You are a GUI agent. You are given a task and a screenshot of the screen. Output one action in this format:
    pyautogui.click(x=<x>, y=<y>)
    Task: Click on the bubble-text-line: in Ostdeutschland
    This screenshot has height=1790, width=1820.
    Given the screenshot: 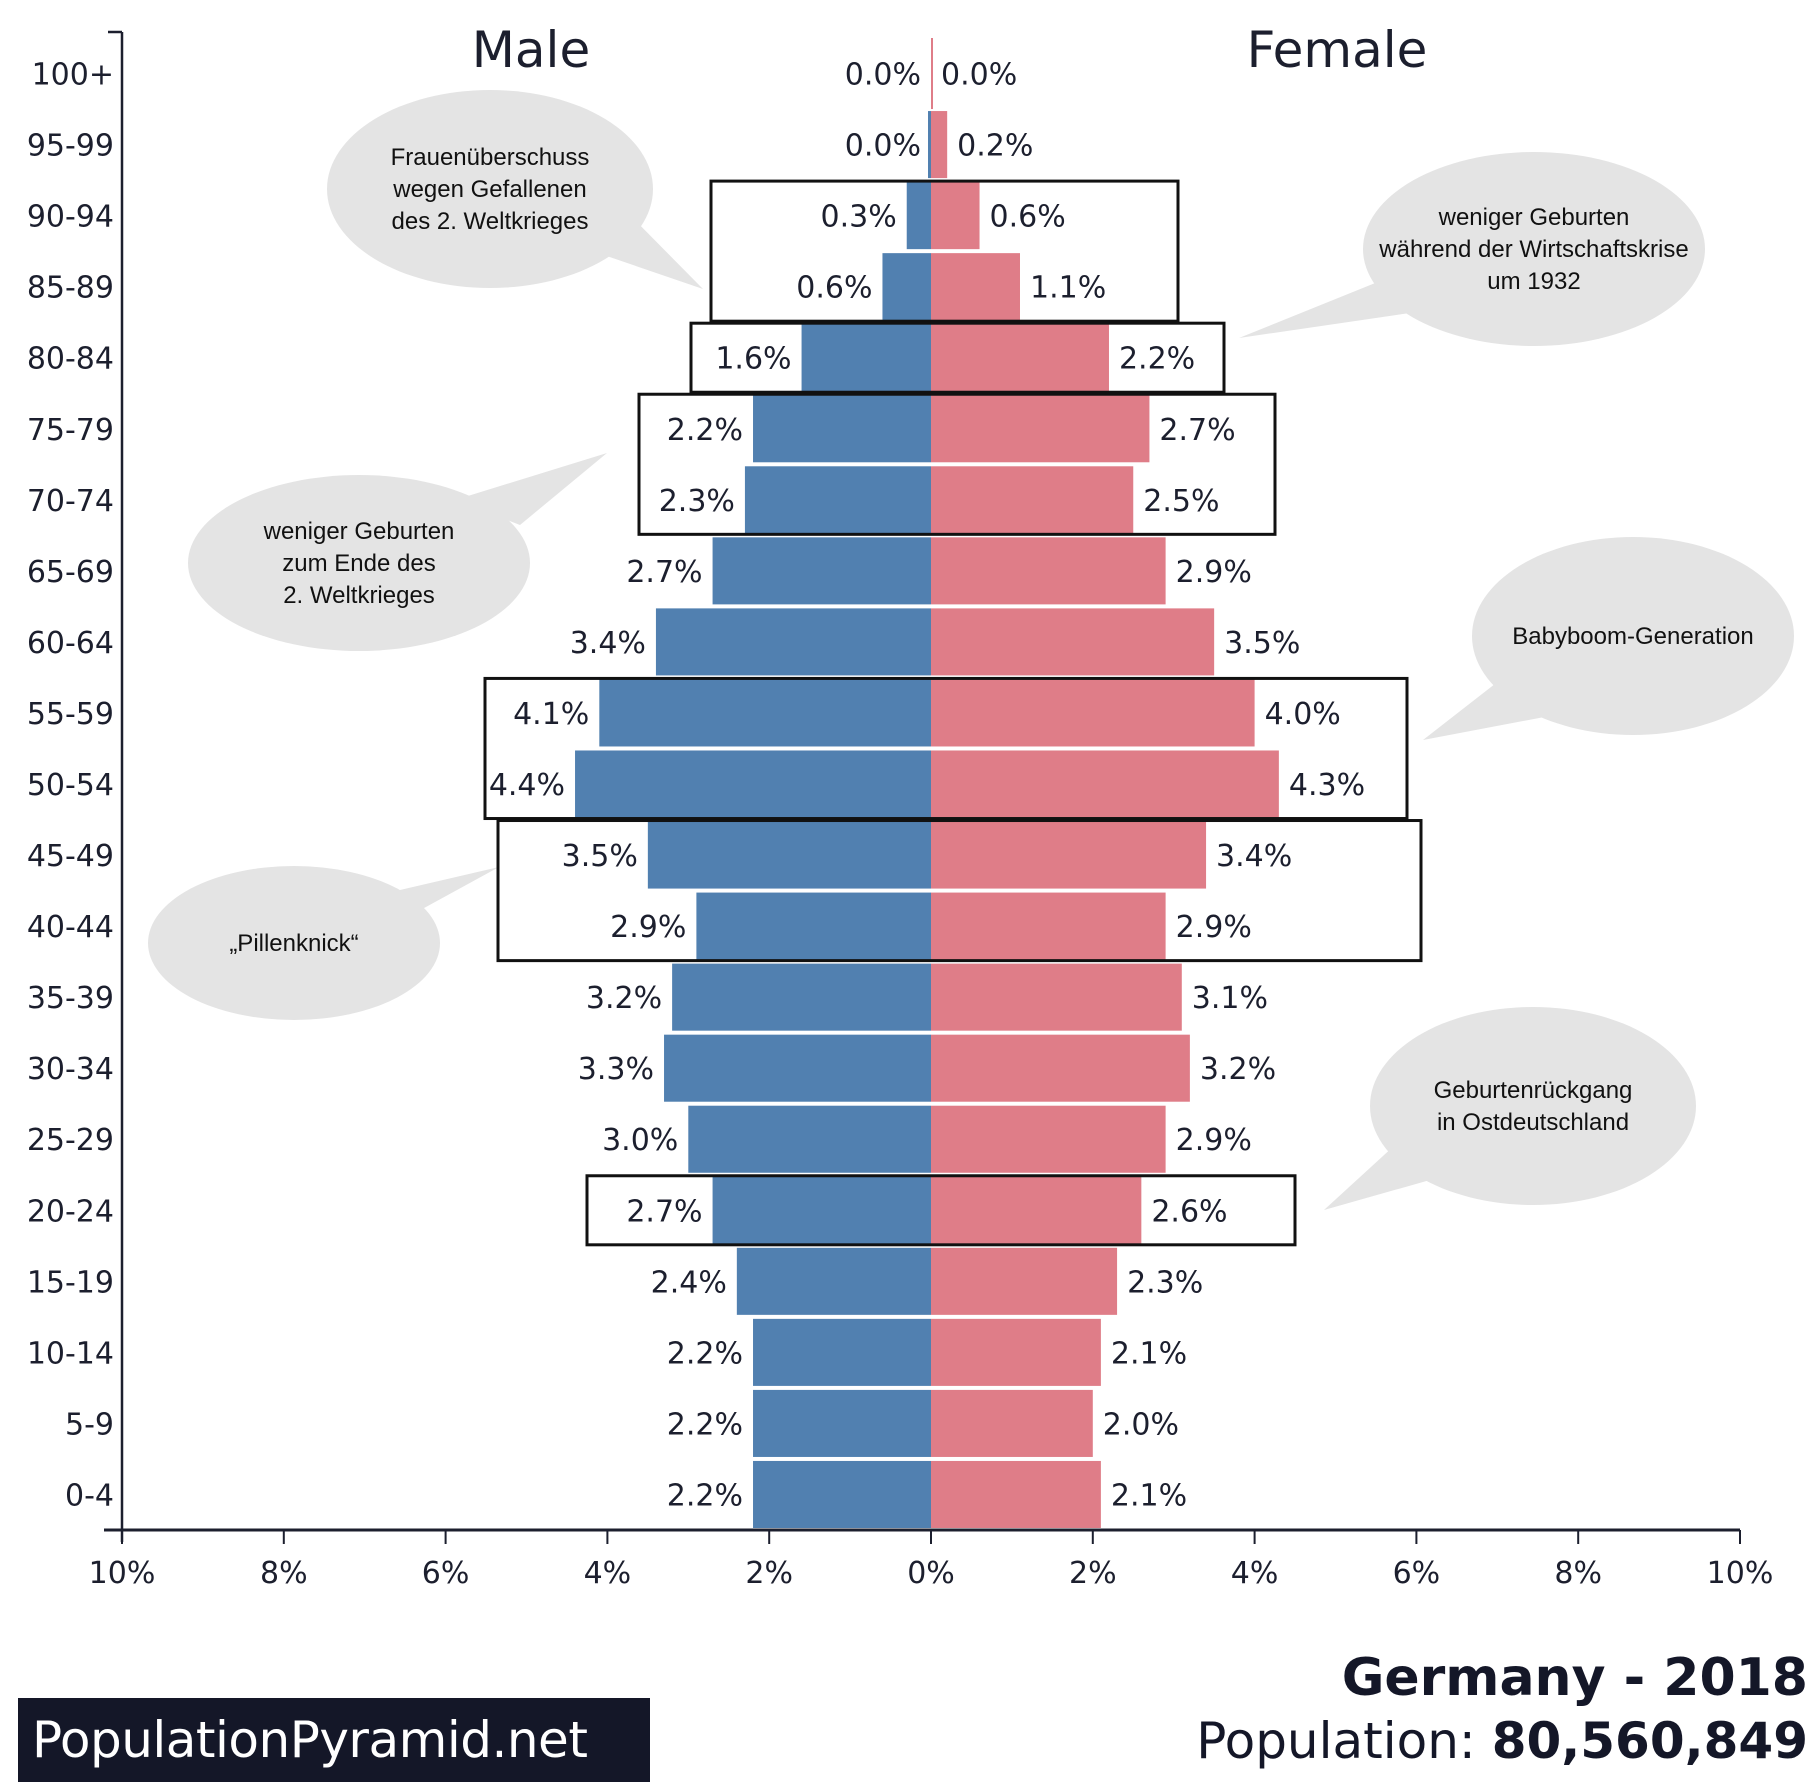 What is the action you would take?
    pyautogui.click(x=1533, y=1122)
    